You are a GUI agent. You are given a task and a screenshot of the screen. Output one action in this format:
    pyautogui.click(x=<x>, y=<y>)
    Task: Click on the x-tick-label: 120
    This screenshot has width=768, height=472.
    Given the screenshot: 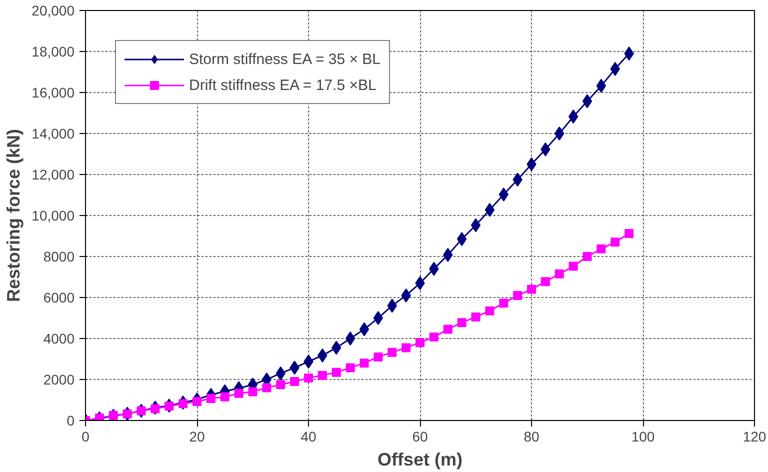 What is the action you would take?
    pyautogui.click(x=754, y=436)
    